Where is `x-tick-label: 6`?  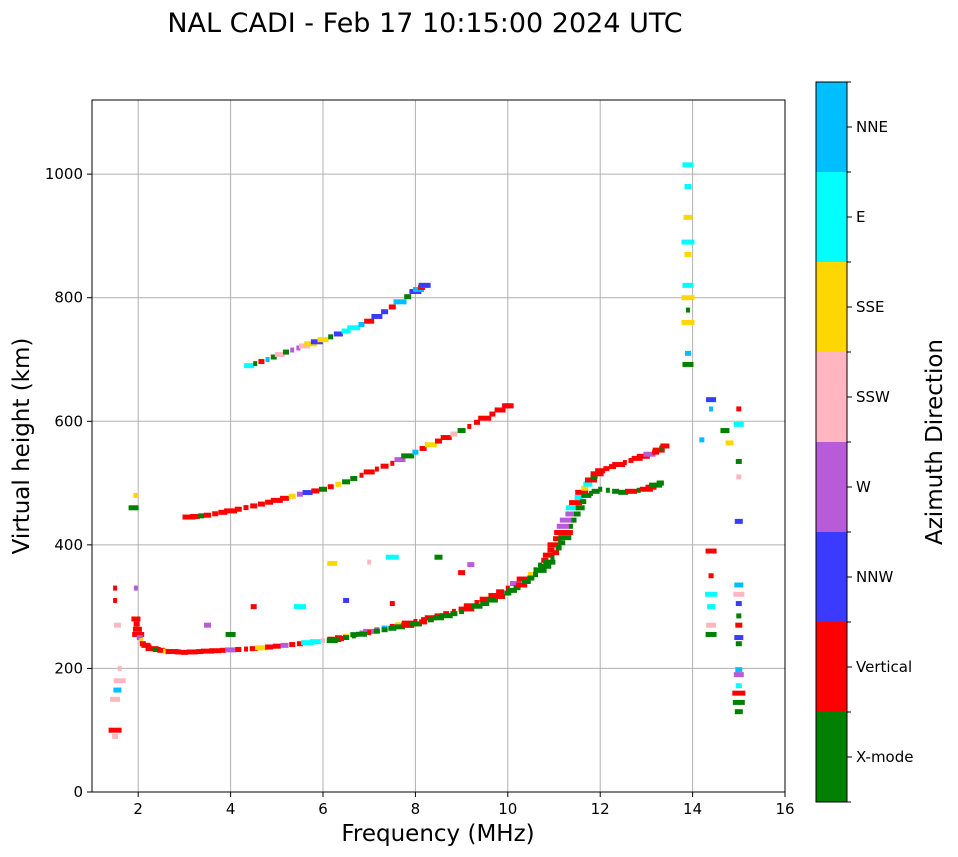 x-tick-label: 6 is located at coordinates (323, 809).